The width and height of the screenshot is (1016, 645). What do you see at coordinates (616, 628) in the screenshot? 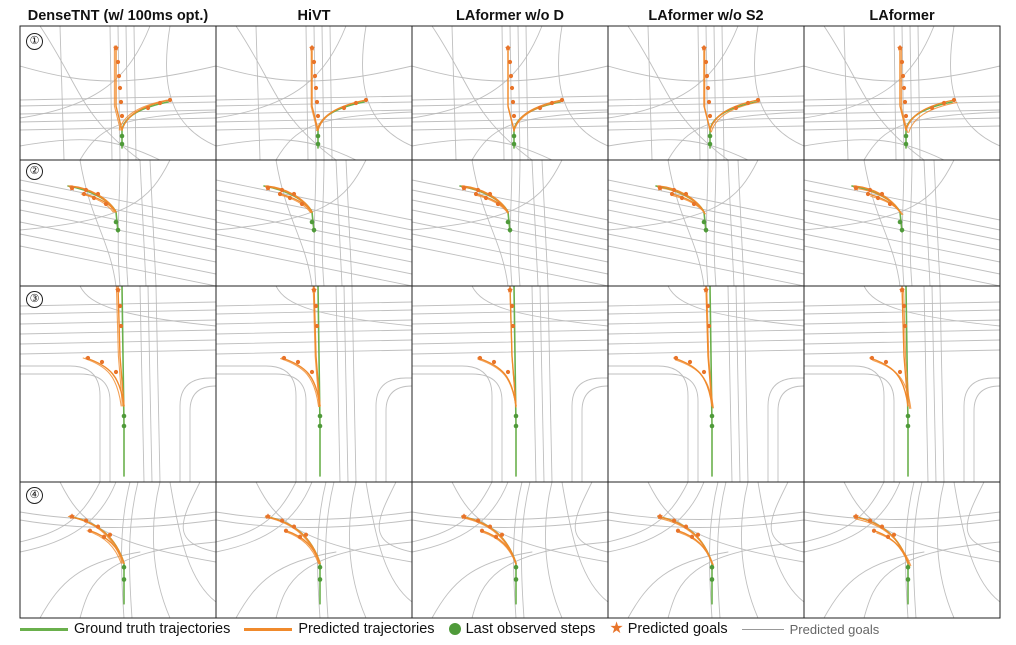
I see `star-icon: ★` at bounding box center [616, 628].